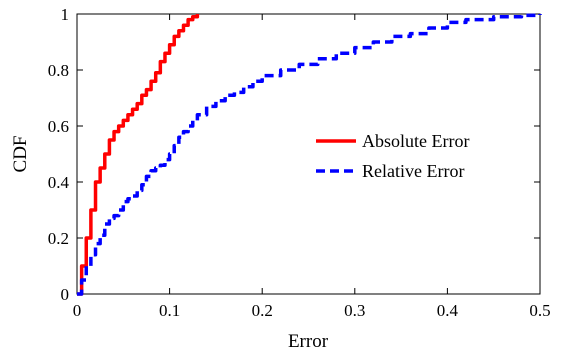 The image size is (563, 353). What do you see at coordinates (65, 14) in the screenshot?
I see `y-tick-label: 1` at bounding box center [65, 14].